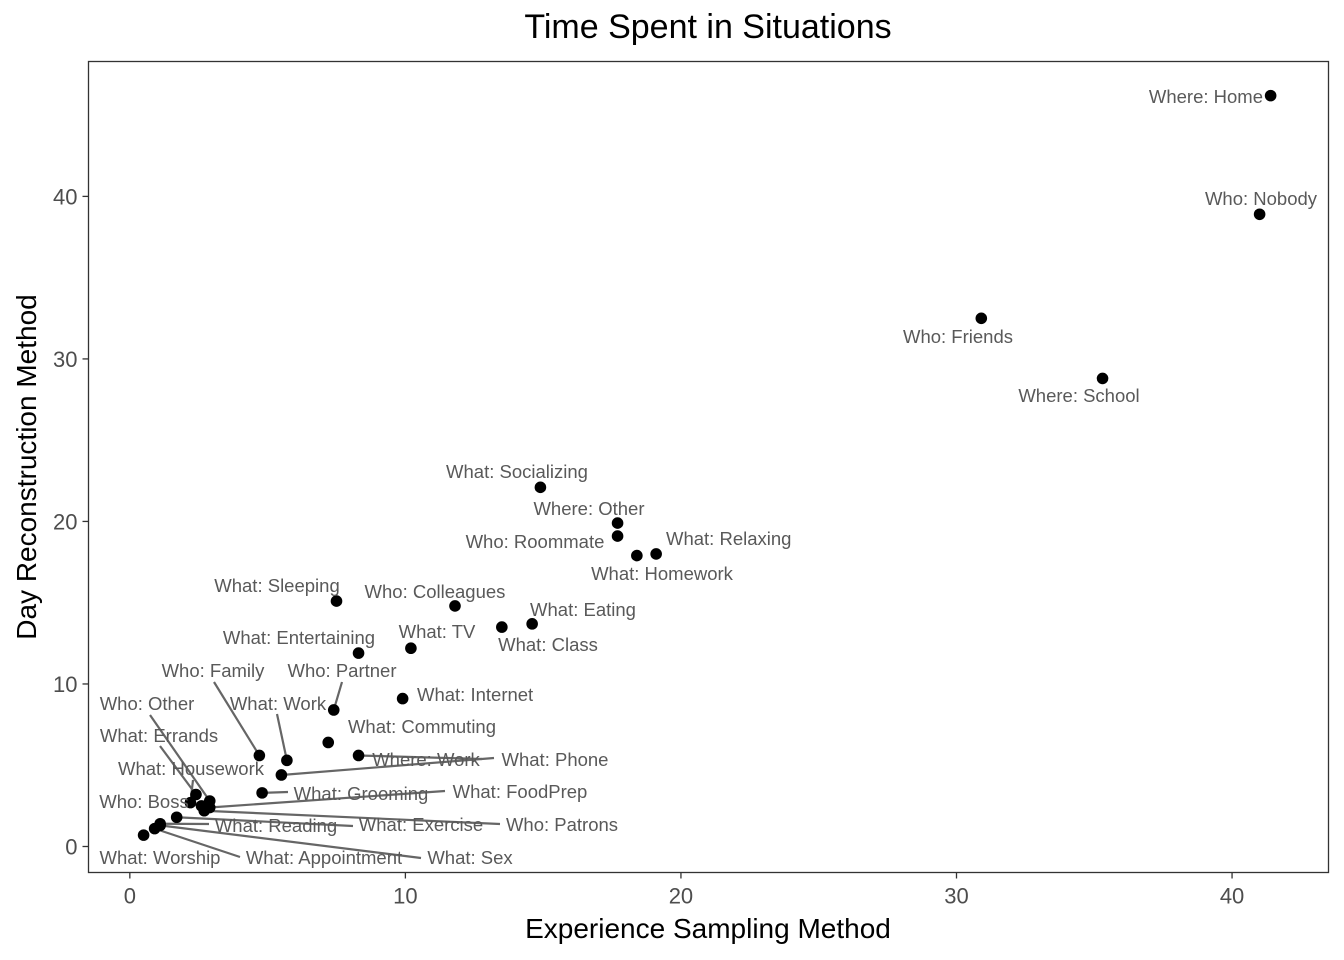 The image size is (1344, 960). What do you see at coordinates (1232, 896) in the screenshot?
I see `x-tick-label: 40` at bounding box center [1232, 896].